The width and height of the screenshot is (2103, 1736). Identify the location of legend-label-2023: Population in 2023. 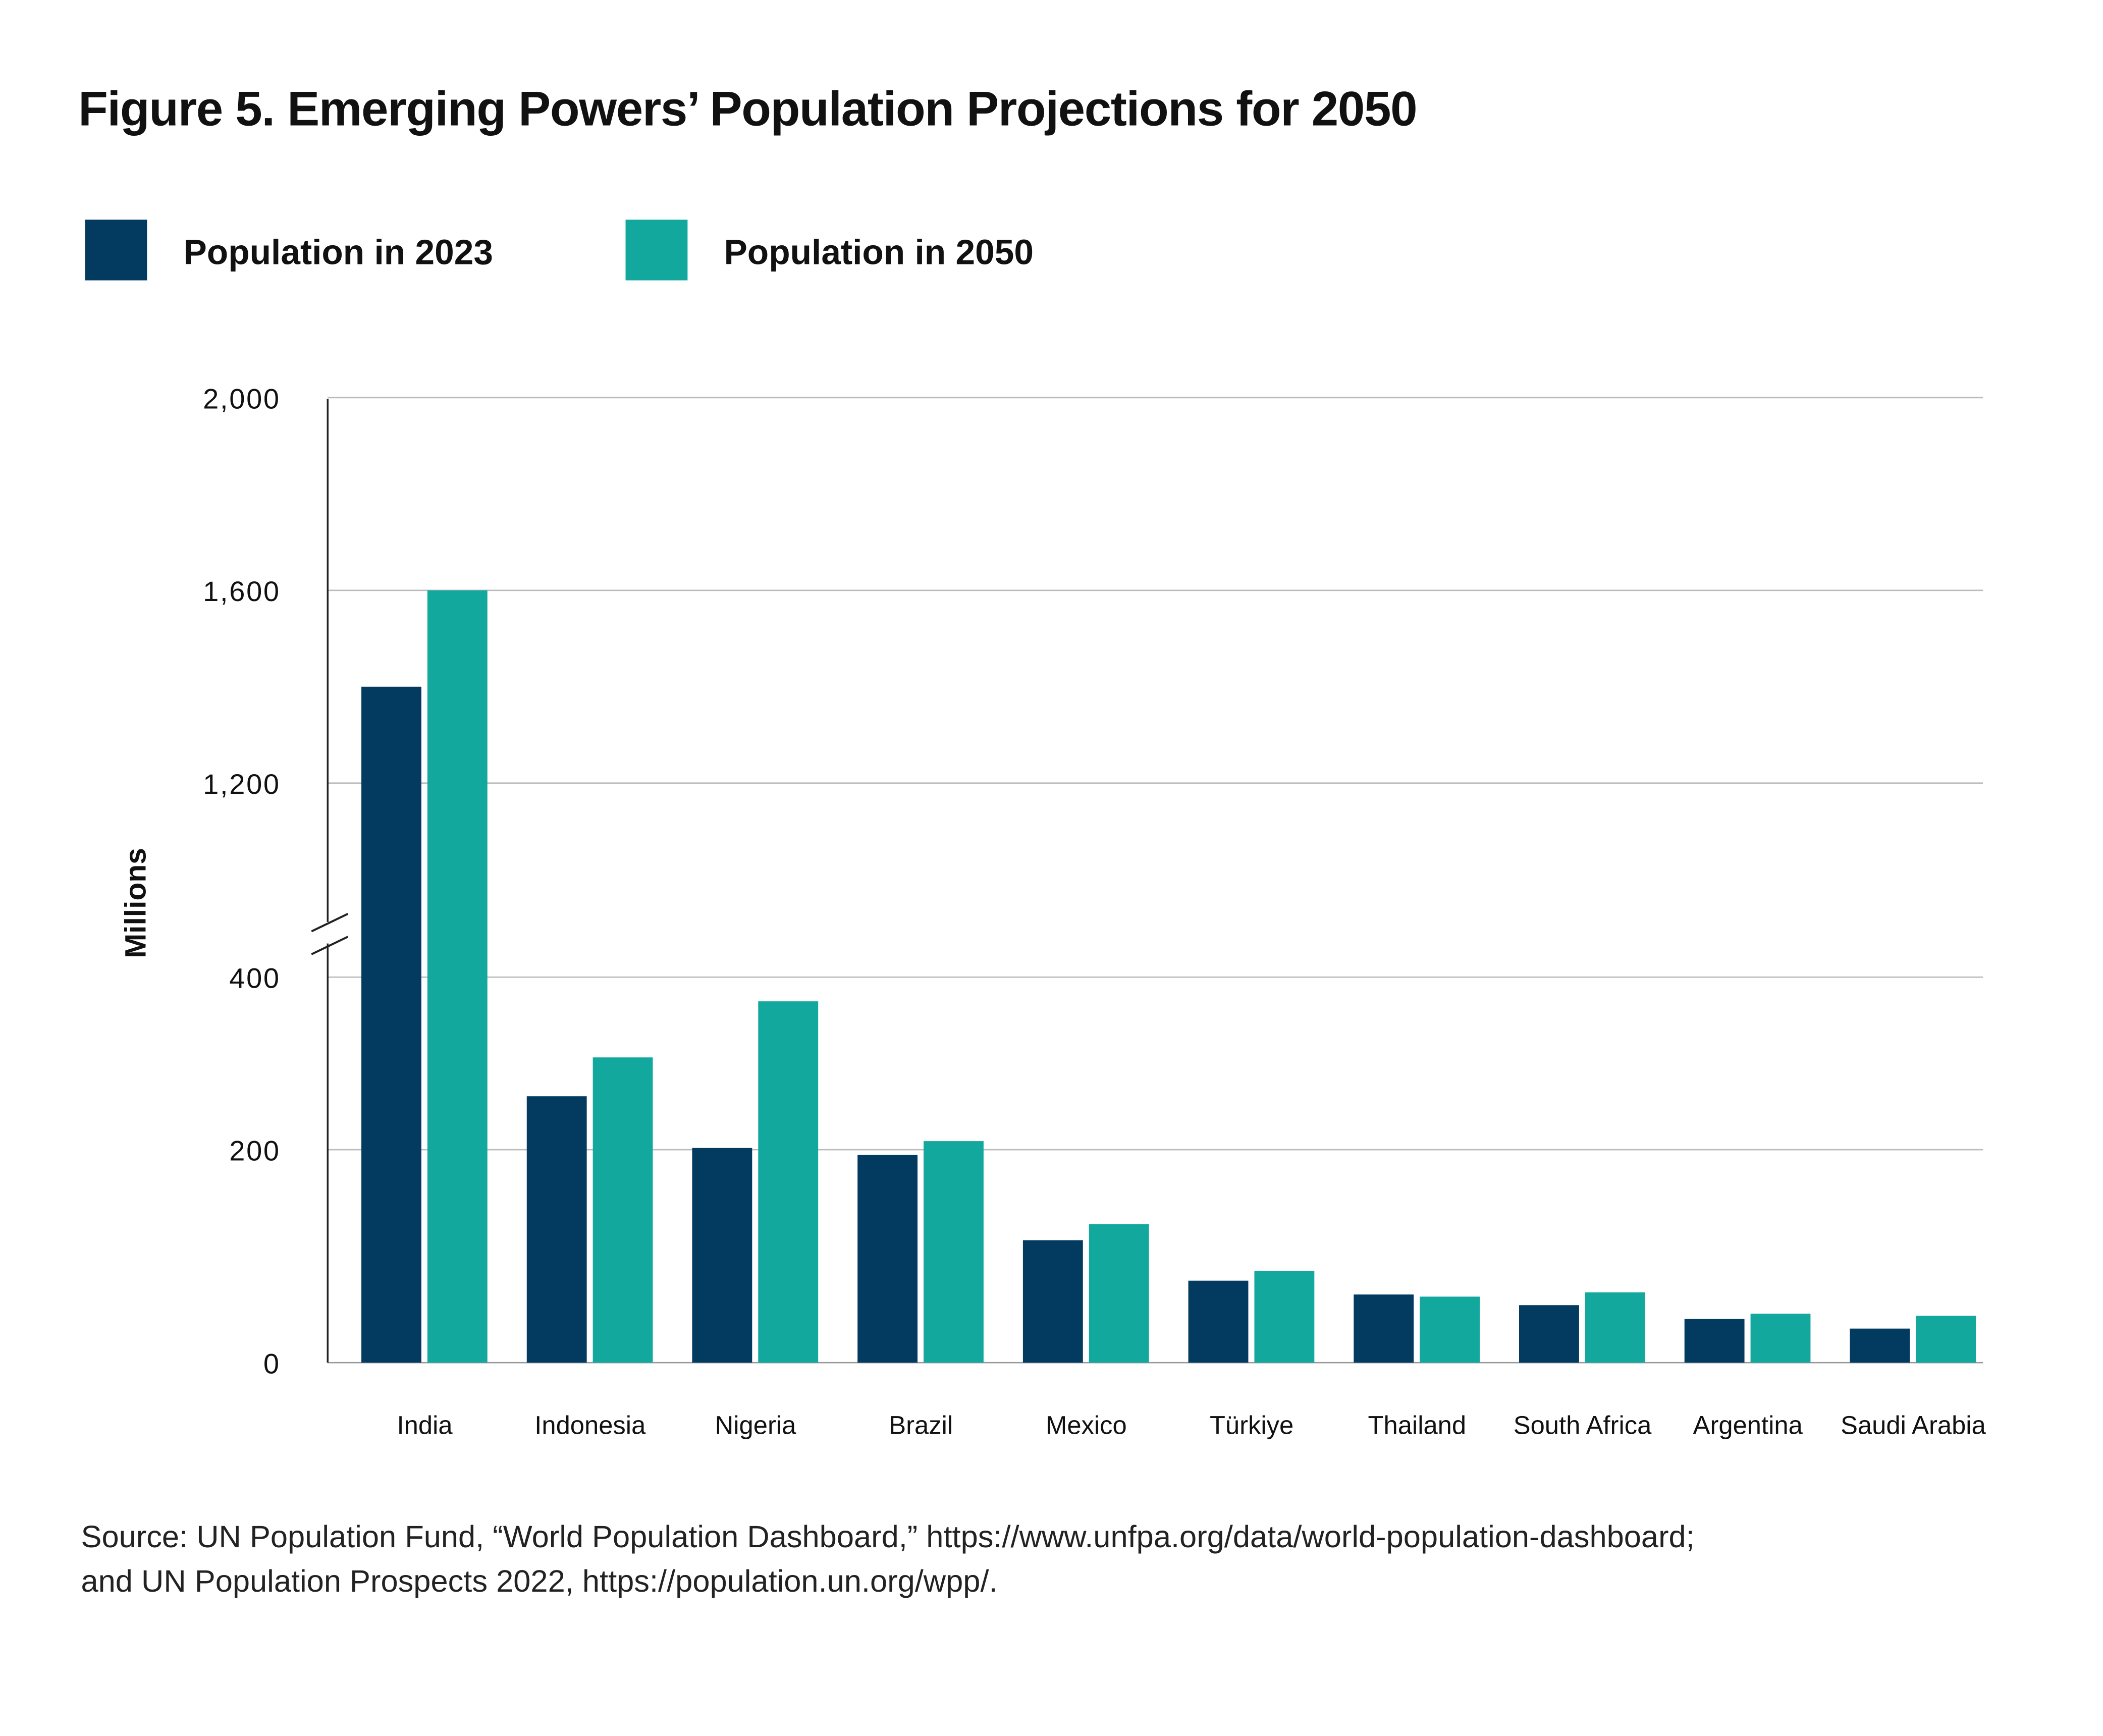
(338, 252).